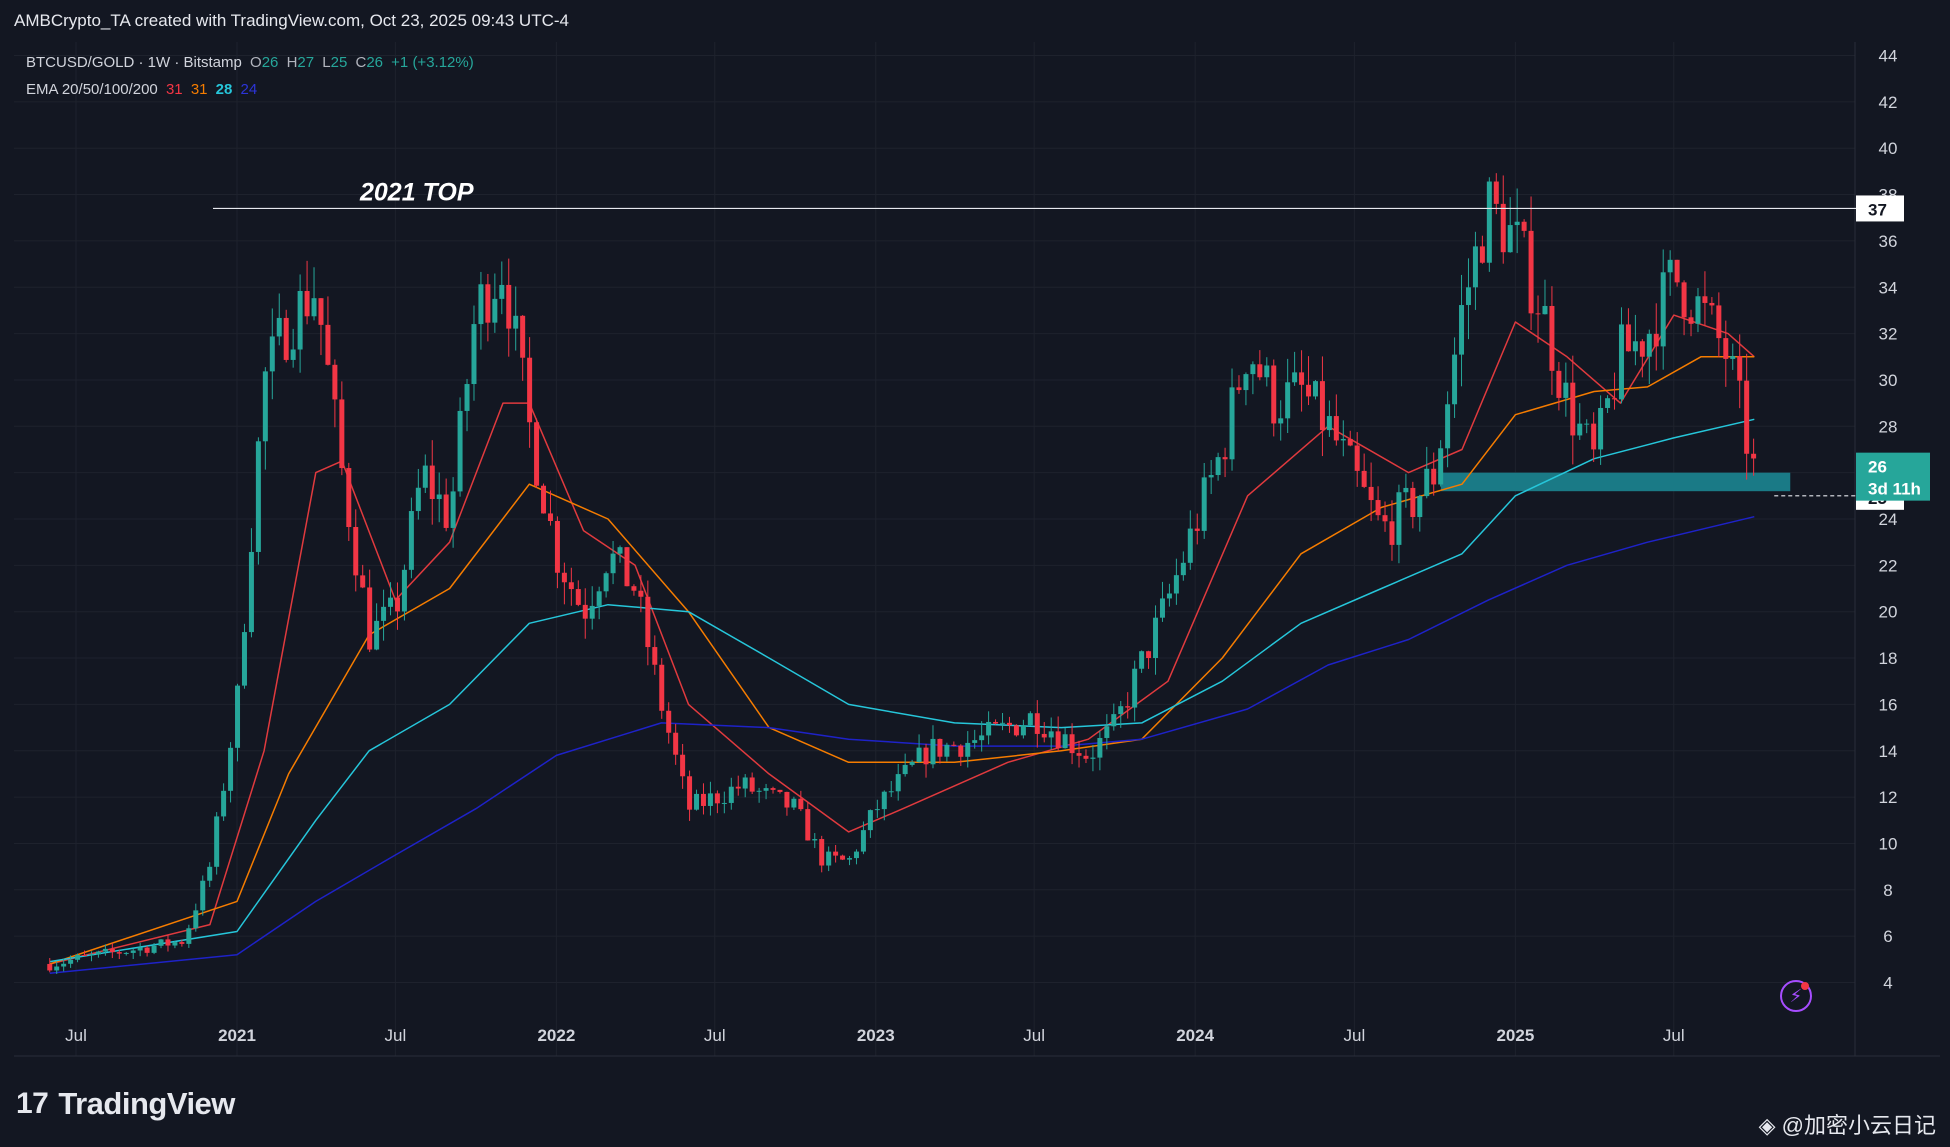 The image size is (1950, 1147). Describe the element at coordinates (292, 62) in the screenshot. I see `high-label: H` at that location.